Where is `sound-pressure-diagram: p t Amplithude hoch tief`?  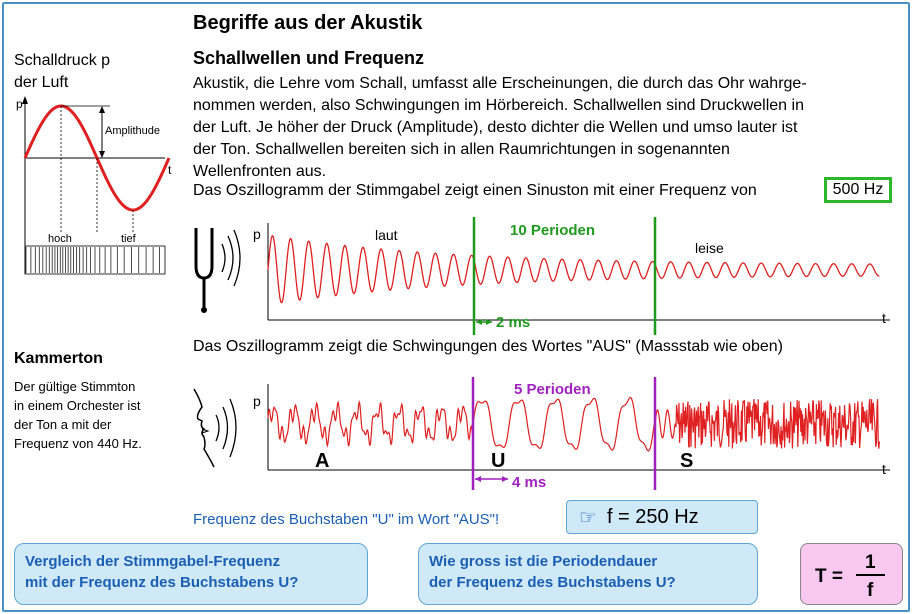 sound-pressure-diagram: p t Amplithude hoch tief is located at coordinates (94, 185).